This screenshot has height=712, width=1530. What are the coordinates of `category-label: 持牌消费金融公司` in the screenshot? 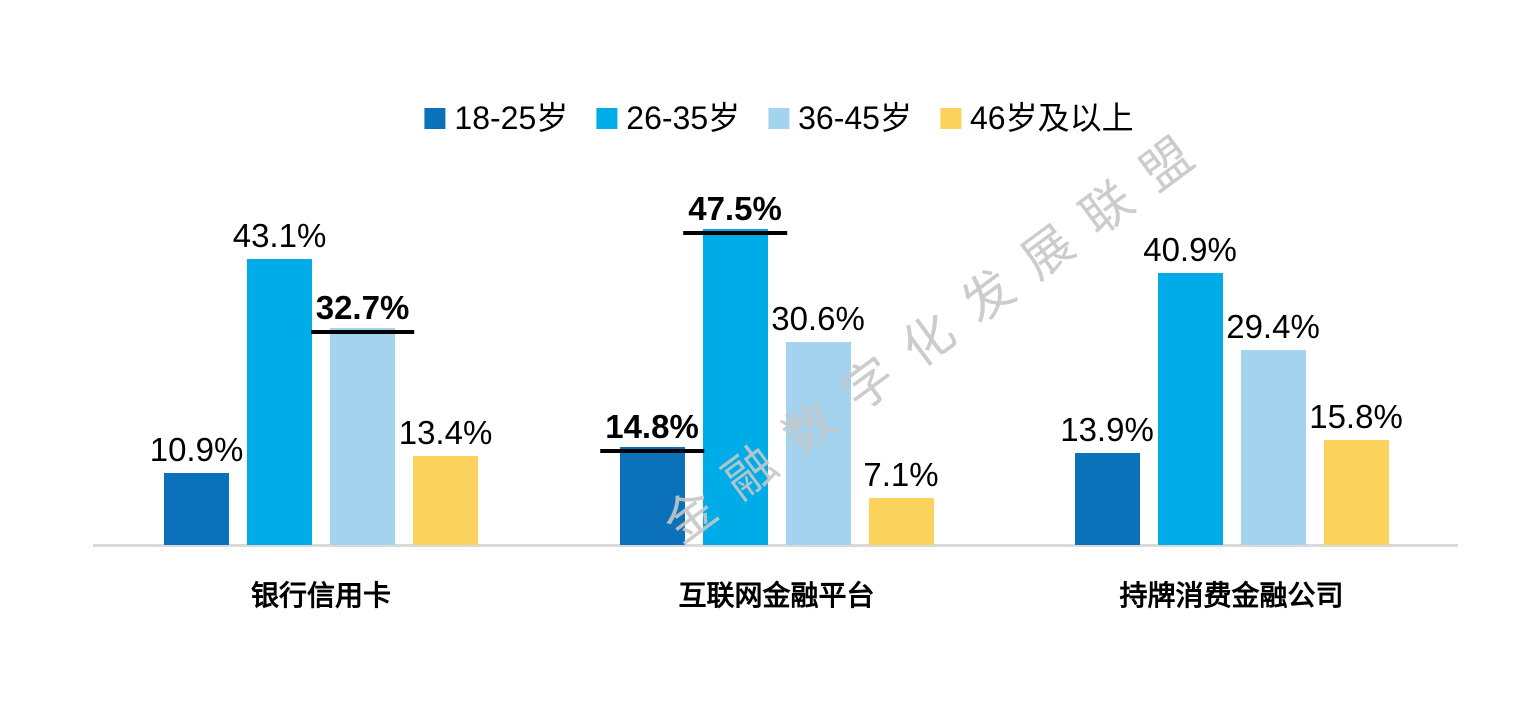 It's located at (1231, 595).